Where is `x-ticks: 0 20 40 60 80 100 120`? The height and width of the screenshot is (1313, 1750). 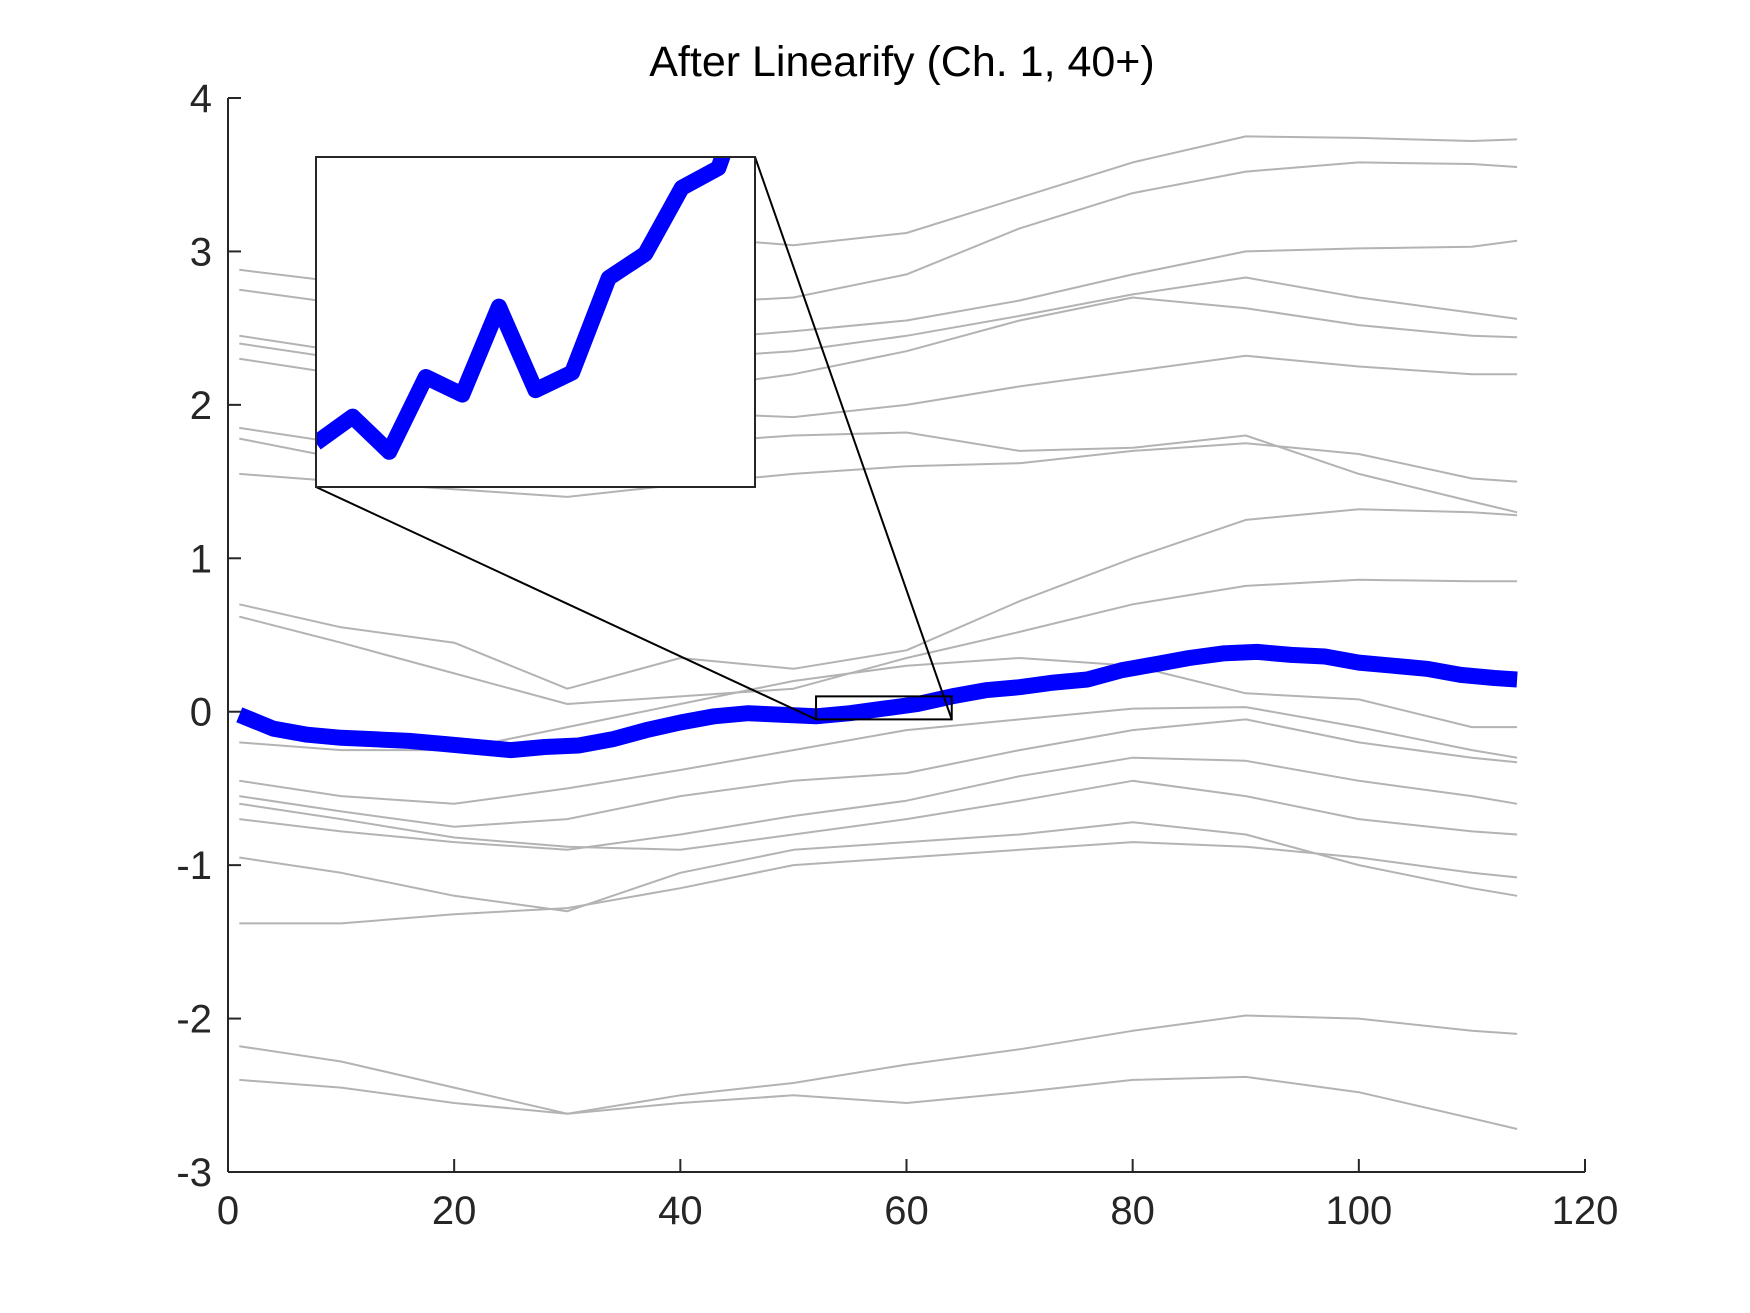 x-ticks: 0 20 40 60 80 100 120 is located at coordinates (918, 1196).